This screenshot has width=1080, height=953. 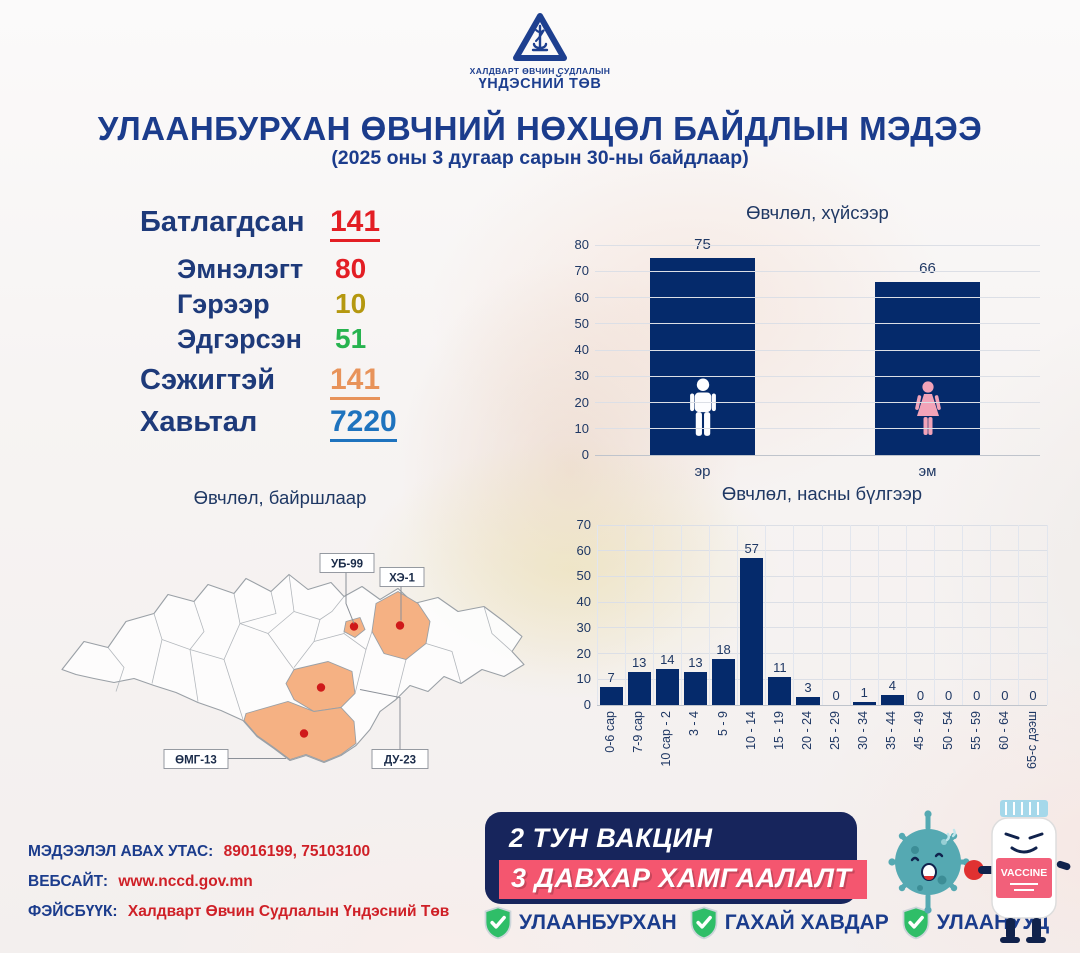 What do you see at coordinates (223, 304) in the screenshot?
I see `stat-label: Гэрээр` at bounding box center [223, 304].